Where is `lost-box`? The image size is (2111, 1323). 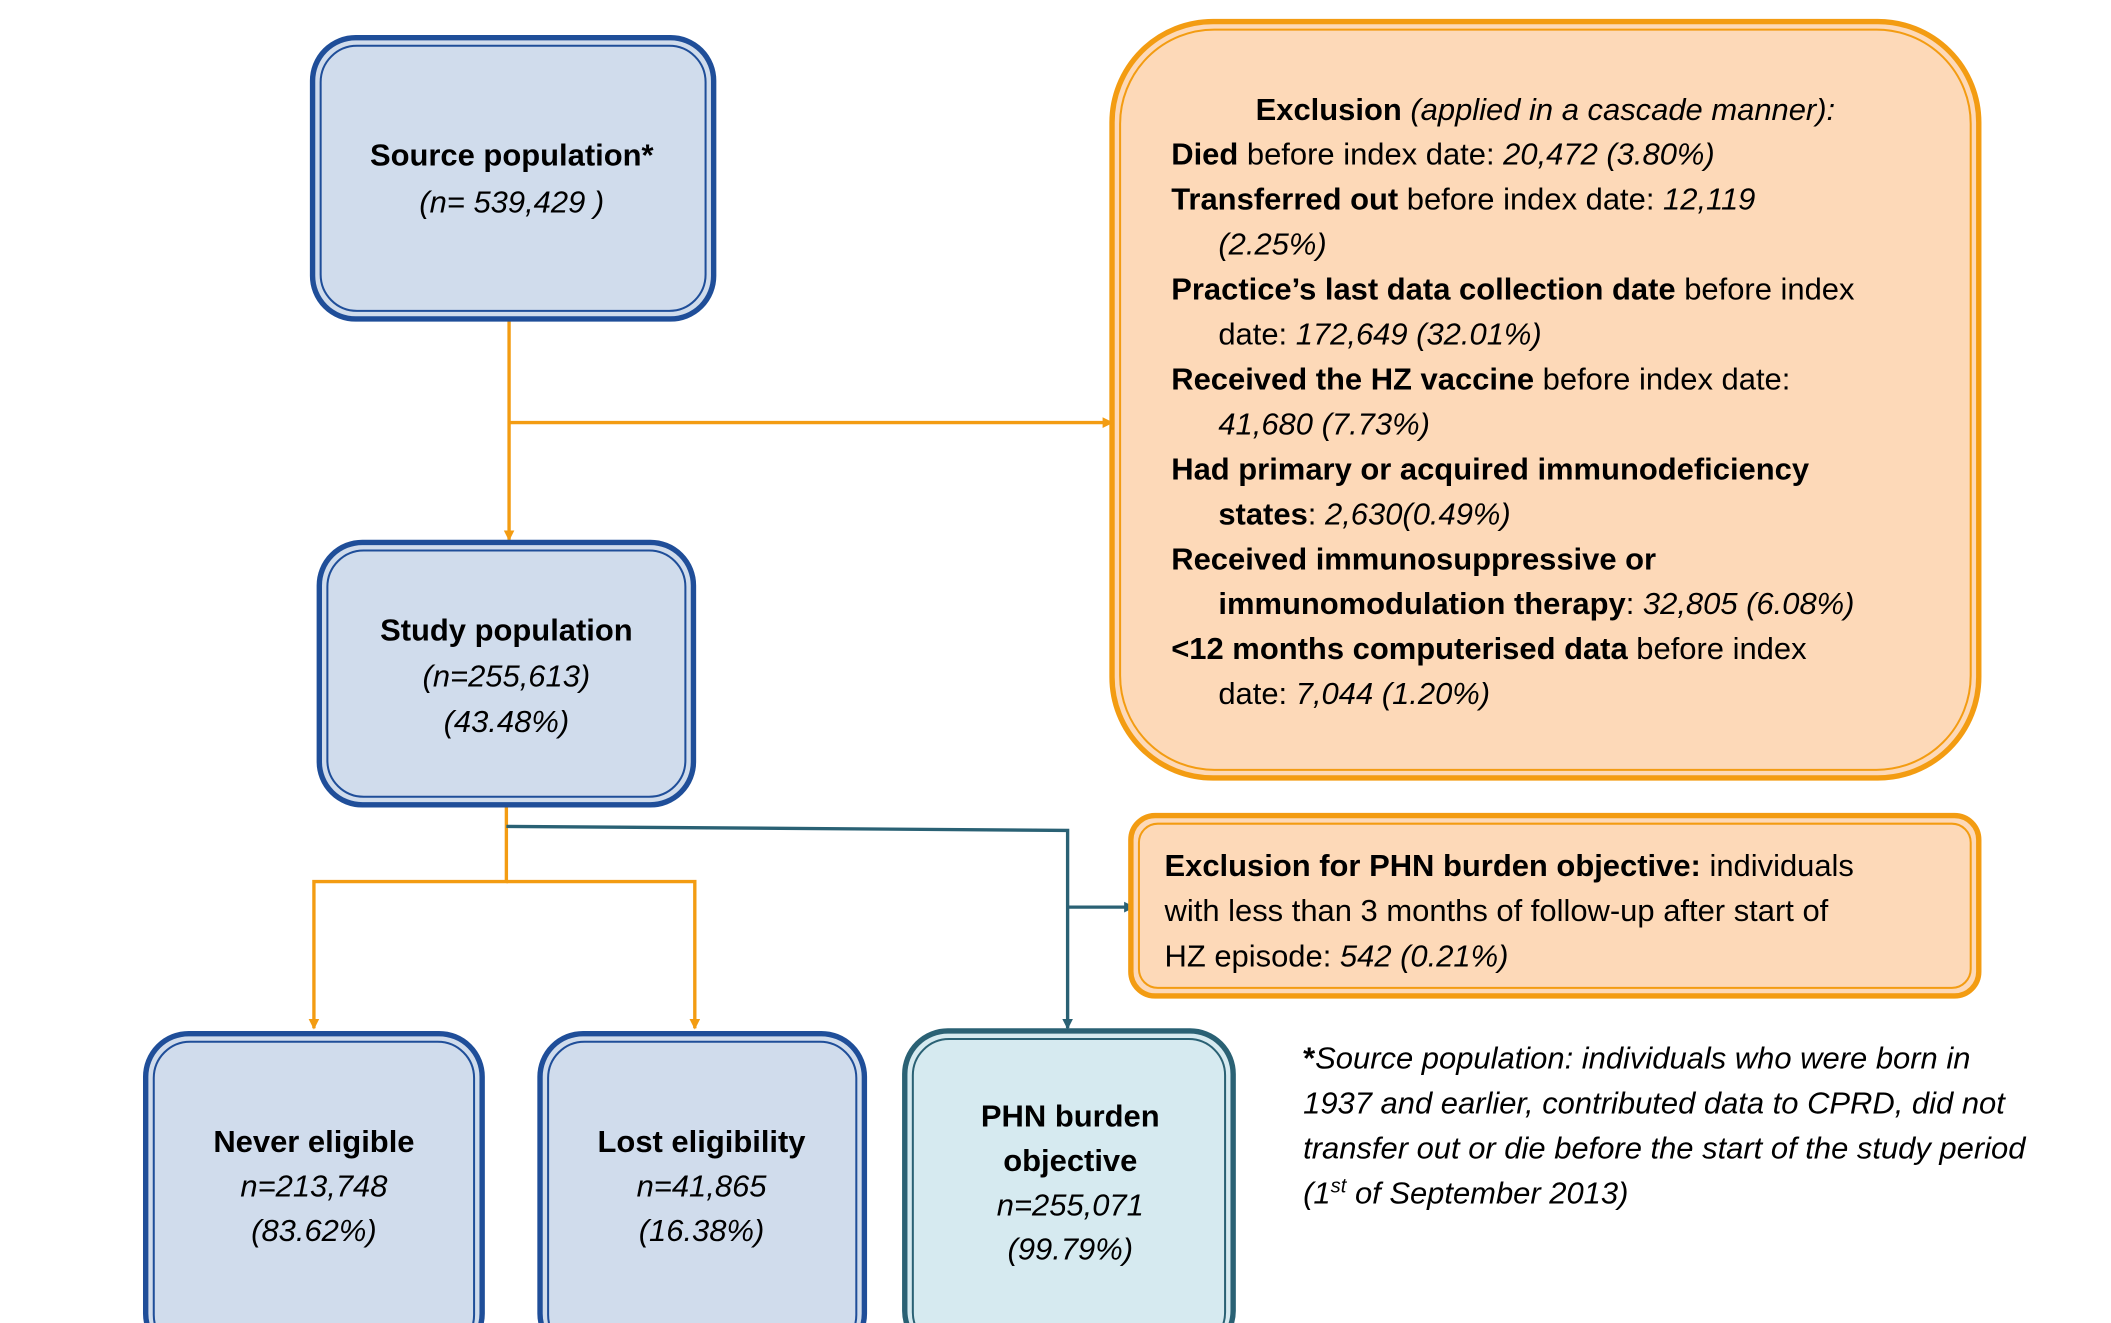
lost-box is located at coordinates (702, 1176).